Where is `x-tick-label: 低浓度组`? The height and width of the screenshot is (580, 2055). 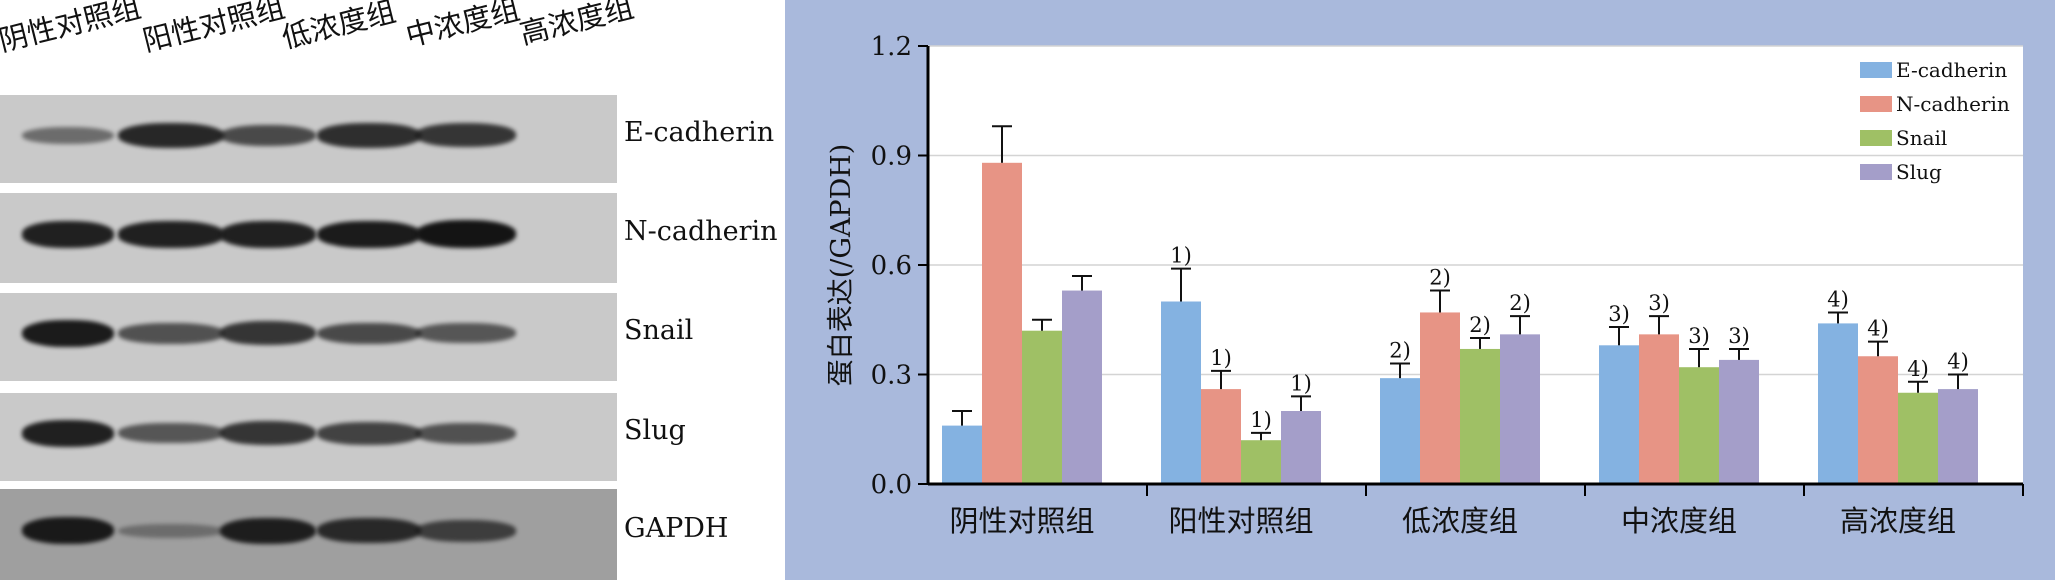 x-tick-label: 低浓度组 is located at coordinates (1460, 521).